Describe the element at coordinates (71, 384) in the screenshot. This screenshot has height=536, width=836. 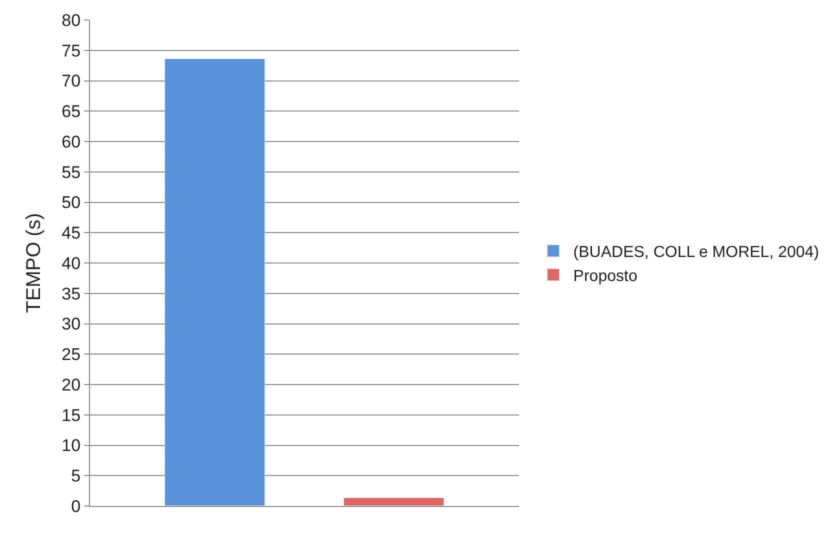
I see `y-tick-label: 20` at that location.